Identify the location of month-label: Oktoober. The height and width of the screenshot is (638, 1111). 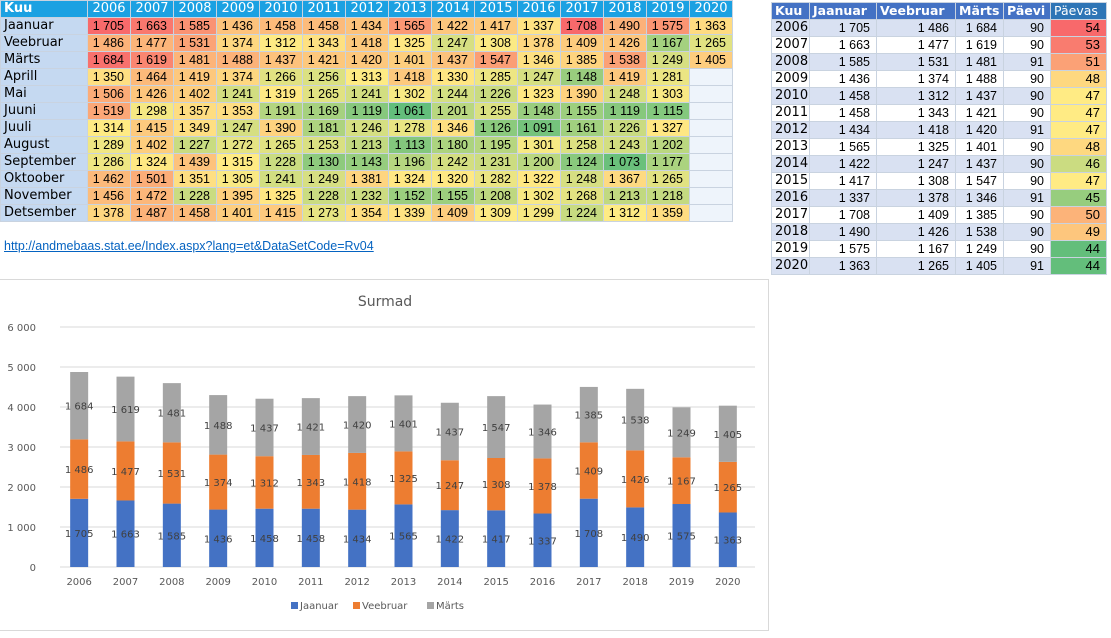
(44, 179).